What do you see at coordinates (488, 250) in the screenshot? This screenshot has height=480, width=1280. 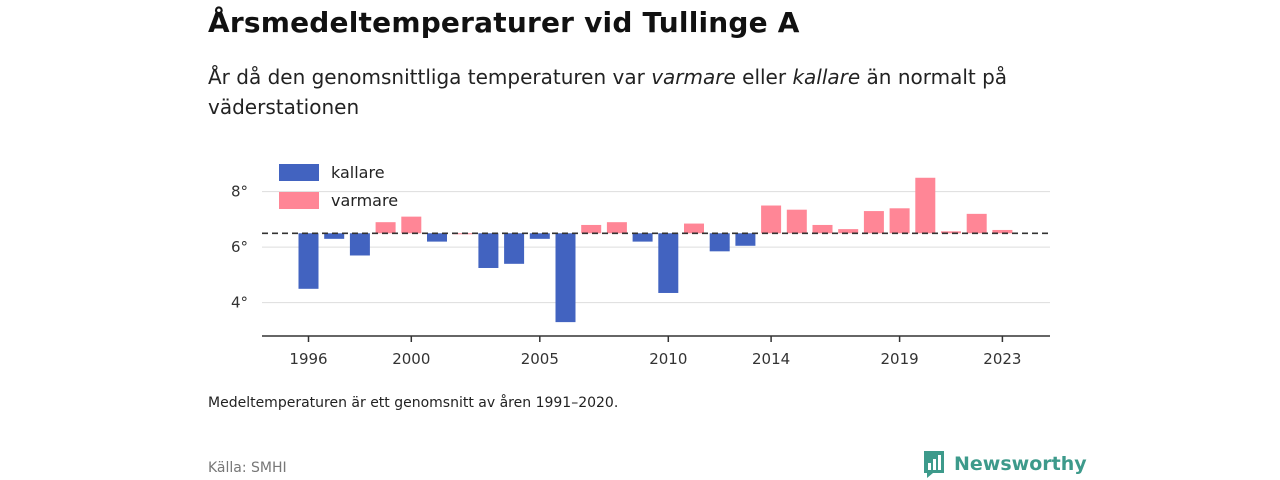 I see `bar-2003` at bounding box center [488, 250].